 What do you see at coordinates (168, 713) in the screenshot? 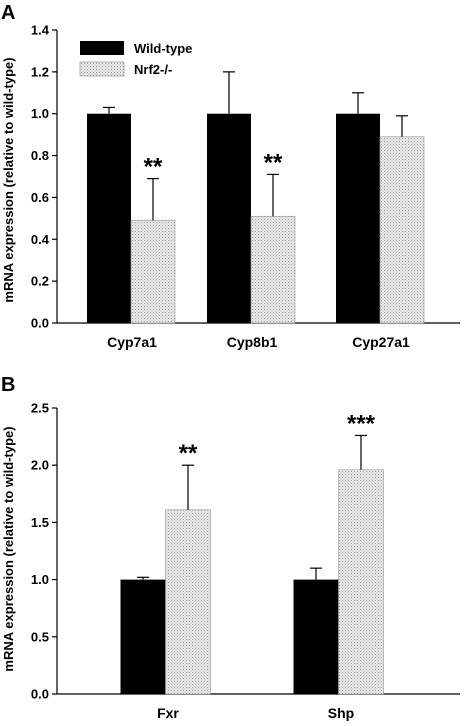
I see `category-label: Fxr` at bounding box center [168, 713].